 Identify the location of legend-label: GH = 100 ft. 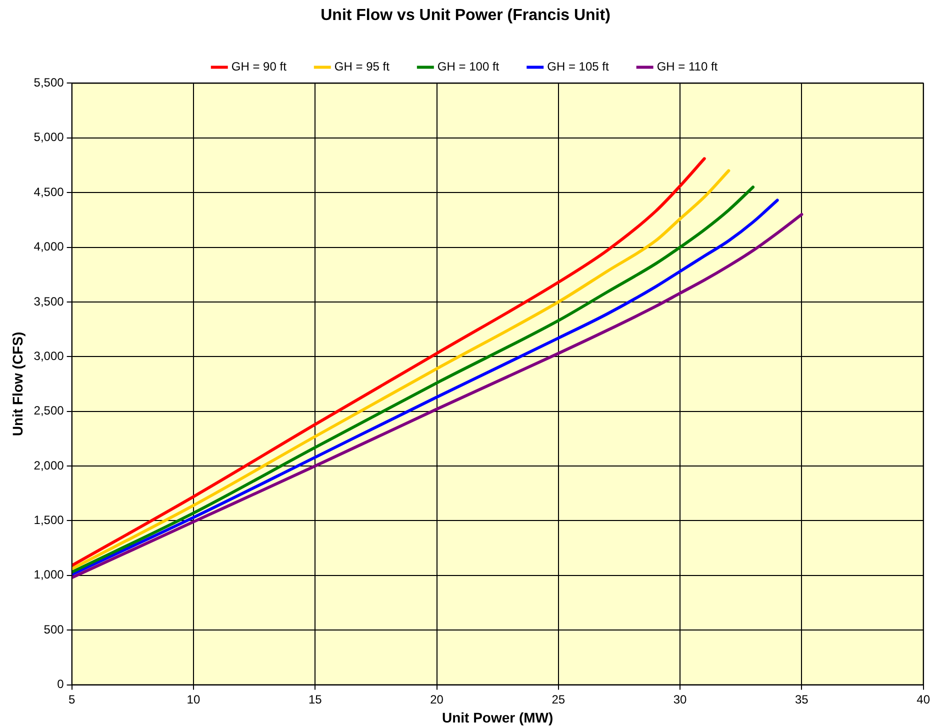
(468, 67).